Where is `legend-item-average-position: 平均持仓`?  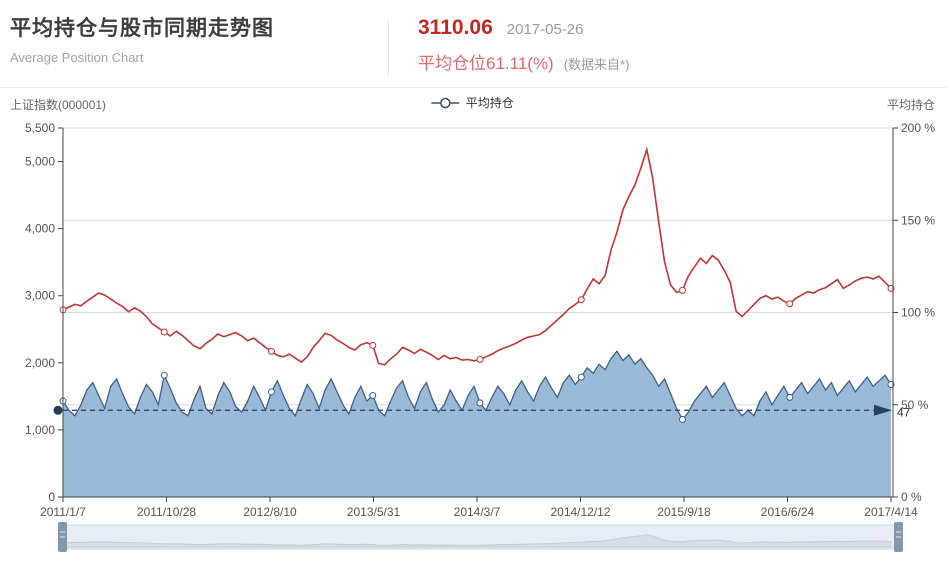 legend-item-average-position: 平均持仓 is located at coordinates (472, 102).